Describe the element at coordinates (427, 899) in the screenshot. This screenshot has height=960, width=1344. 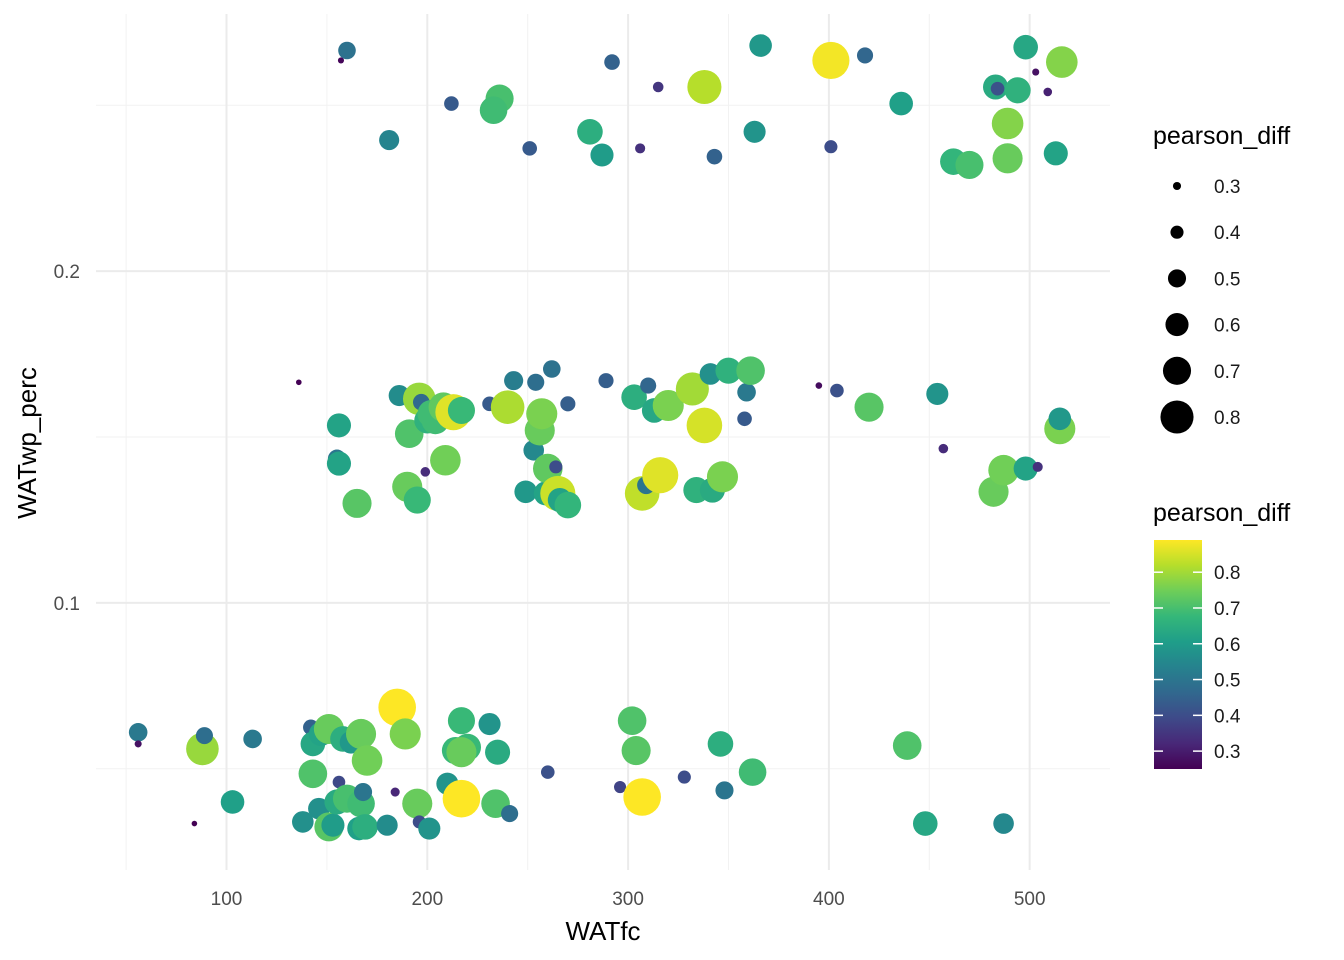
I see `x-tick-label: 200` at that location.